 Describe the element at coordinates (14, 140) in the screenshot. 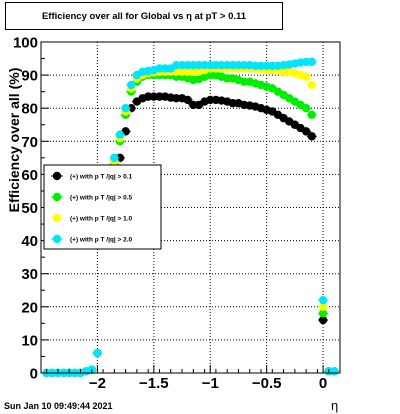

I see `y-axis-label: Efficiency over all (%)` at that location.